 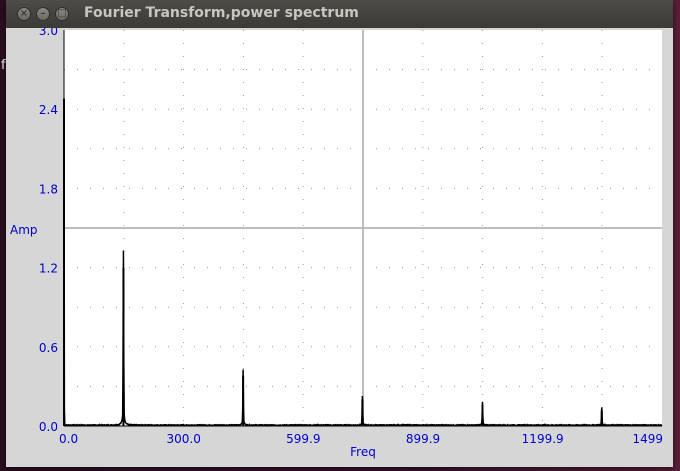 I want to click on y-tick-label: 1.8, so click(x=48, y=189).